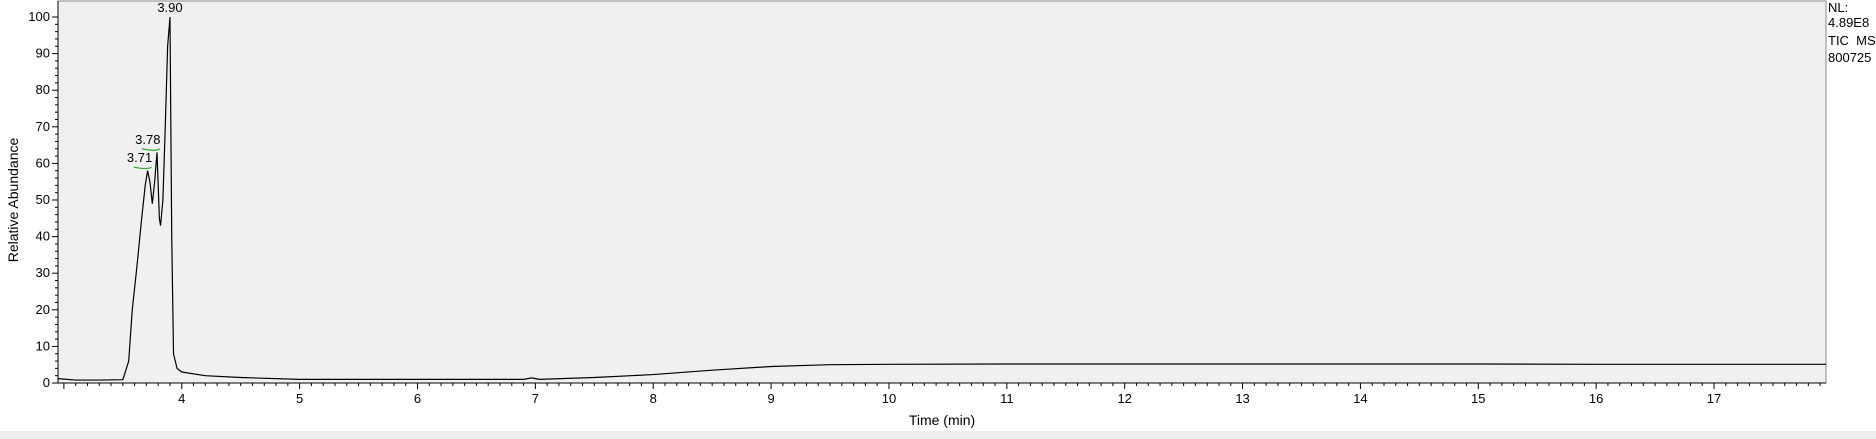 This screenshot has width=1876, height=439. What do you see at coordinates (1124, 398) in the screenshot?
I see `x-tick-label: 12` at bounding box center [1124, 398].